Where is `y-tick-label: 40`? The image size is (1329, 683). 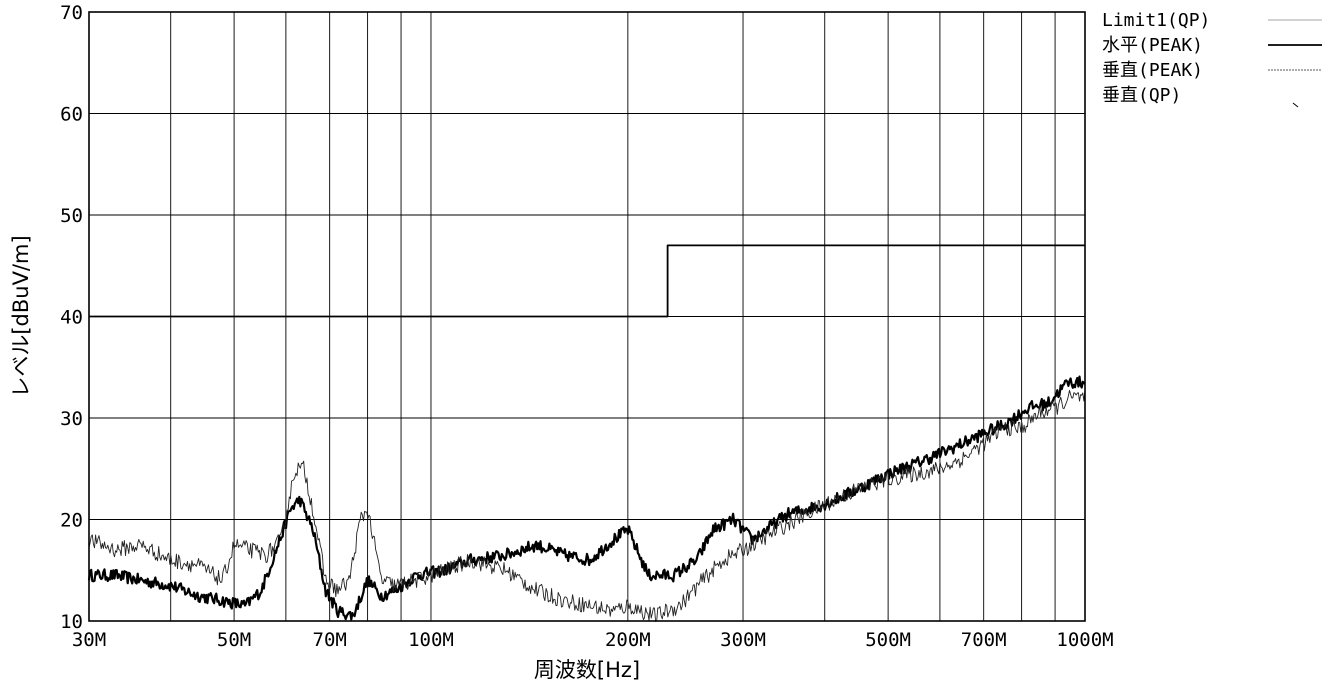
y-tick-label: 40 is located at coordinates (71, 318).